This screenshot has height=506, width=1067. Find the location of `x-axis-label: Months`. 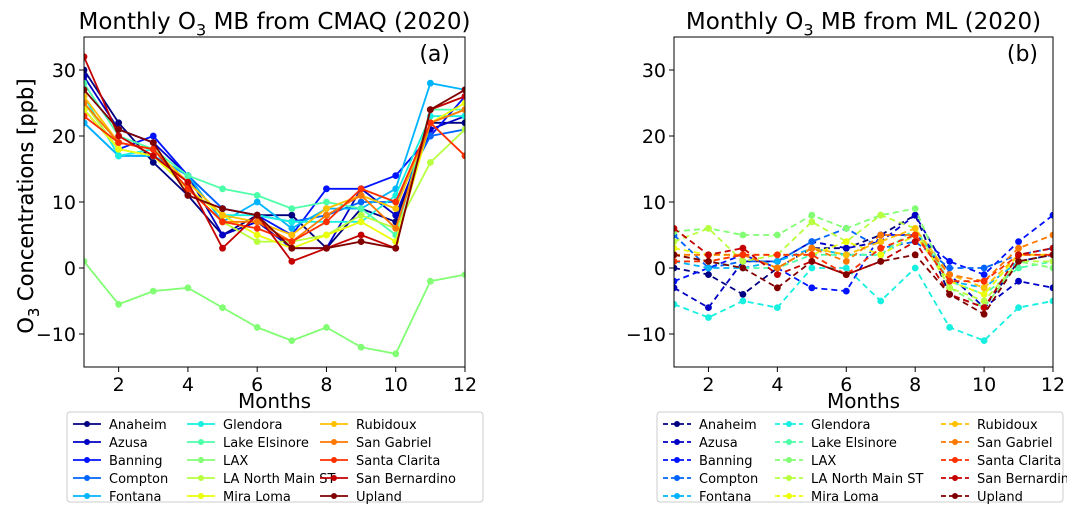

x-axis-label: Months is located at coordinates (274, 401).